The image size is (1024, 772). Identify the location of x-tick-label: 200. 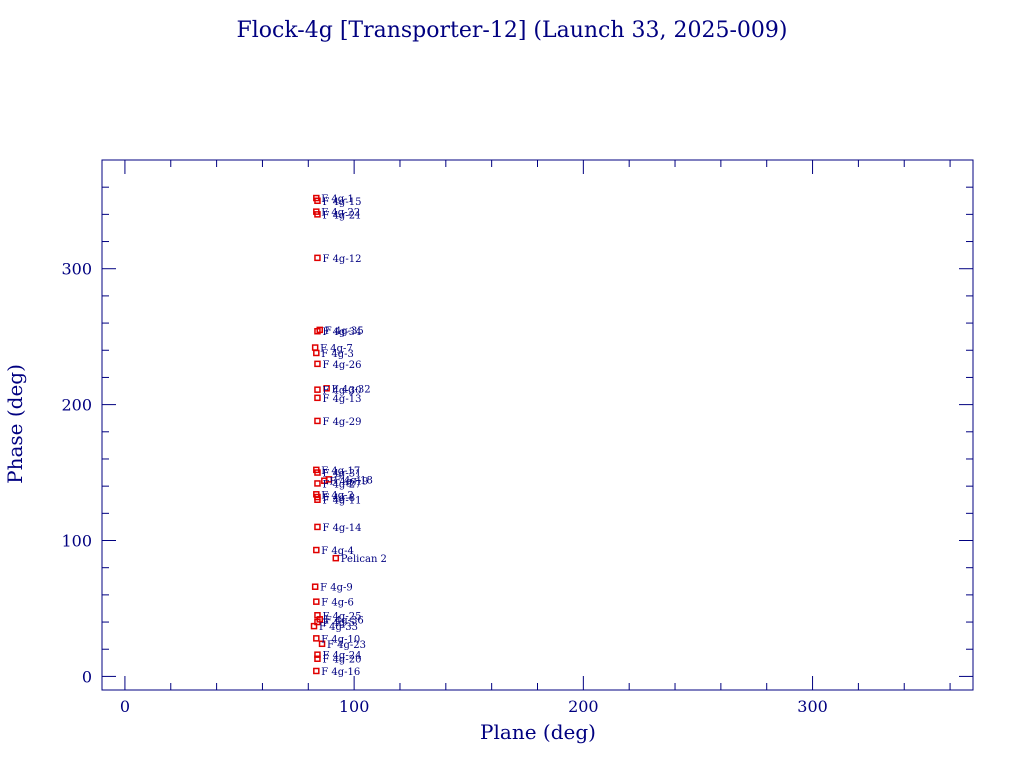
(583, 706).